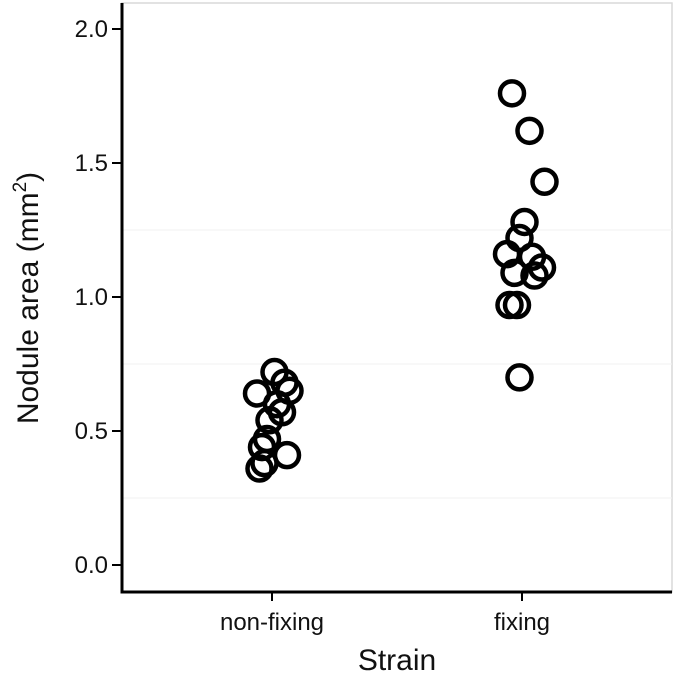 This screenshot has height=676, width=675. Describe the element at coordinates (91, 29) in the screenshot. I see `y-tick-label: 2.0` at that location.